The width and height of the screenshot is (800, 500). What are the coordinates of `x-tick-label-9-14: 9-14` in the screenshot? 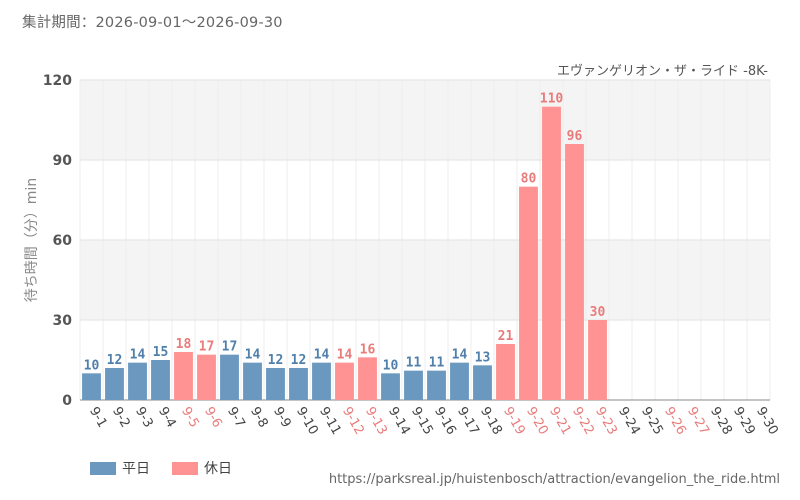 It's located at (399, 421).